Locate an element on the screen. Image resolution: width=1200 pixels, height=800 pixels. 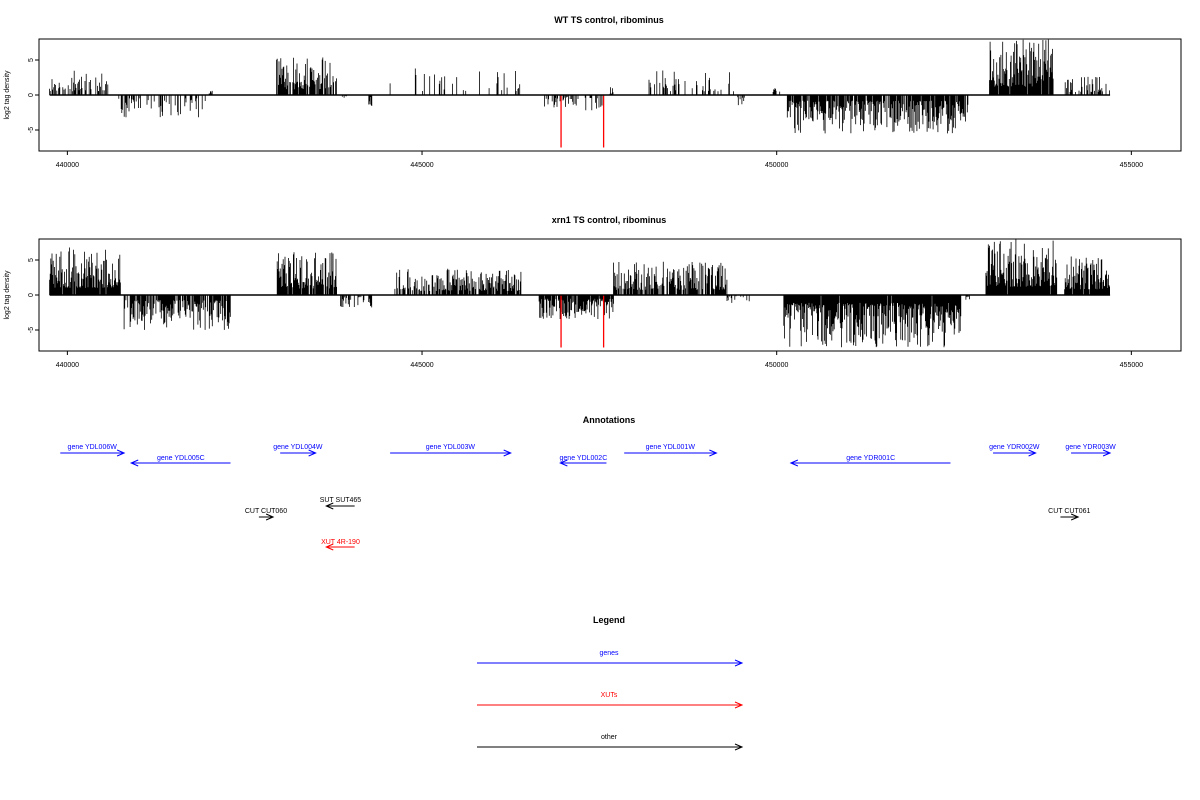
wt-x-tick-label: 445000 is located at coordinates (421, 165).